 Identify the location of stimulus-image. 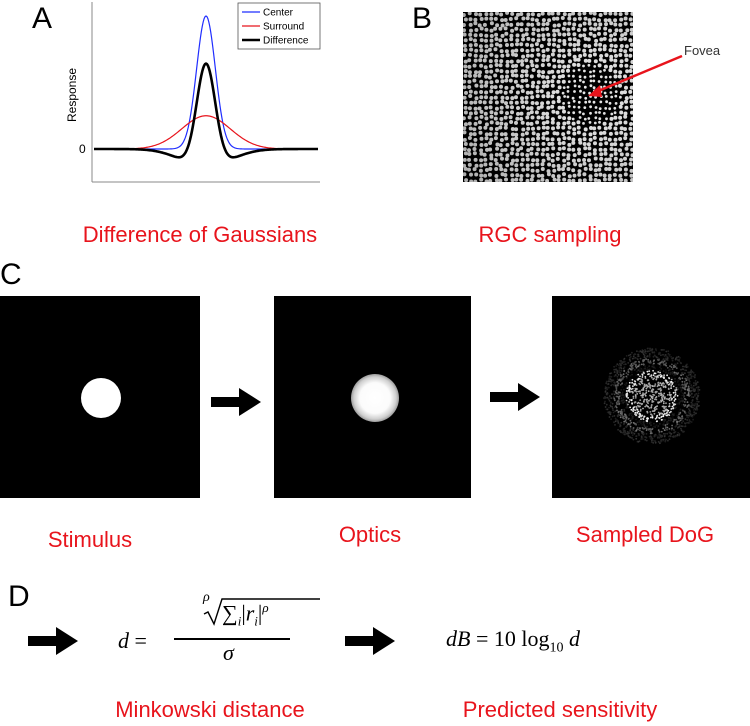
(100, 397).